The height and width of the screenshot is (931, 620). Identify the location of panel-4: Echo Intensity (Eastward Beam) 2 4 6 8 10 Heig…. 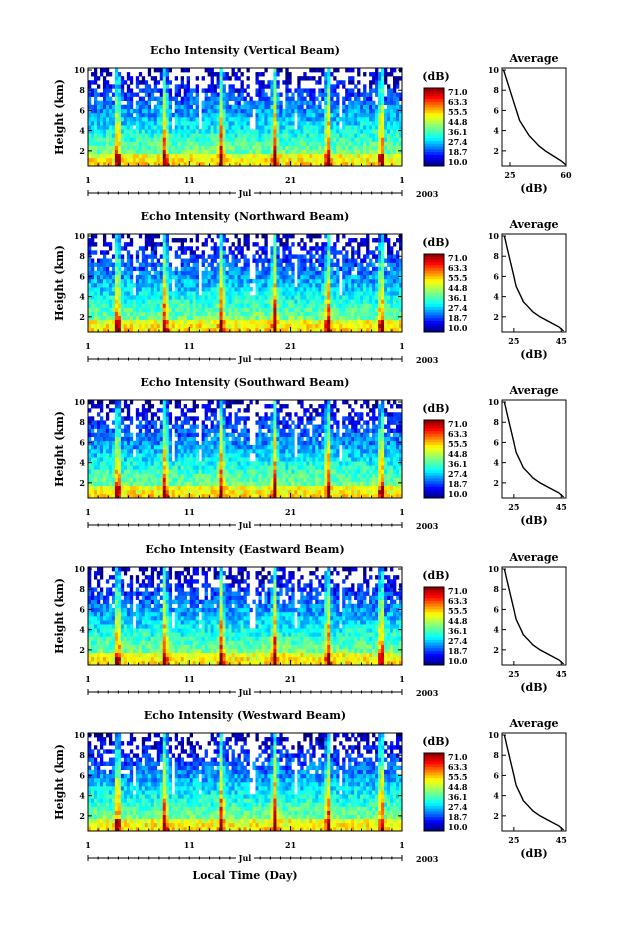
(310, 620).